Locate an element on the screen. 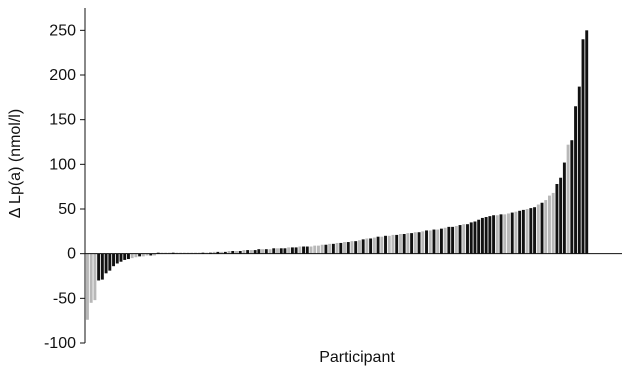  y-tick-label: 250 is located at coordinates (62, 30).